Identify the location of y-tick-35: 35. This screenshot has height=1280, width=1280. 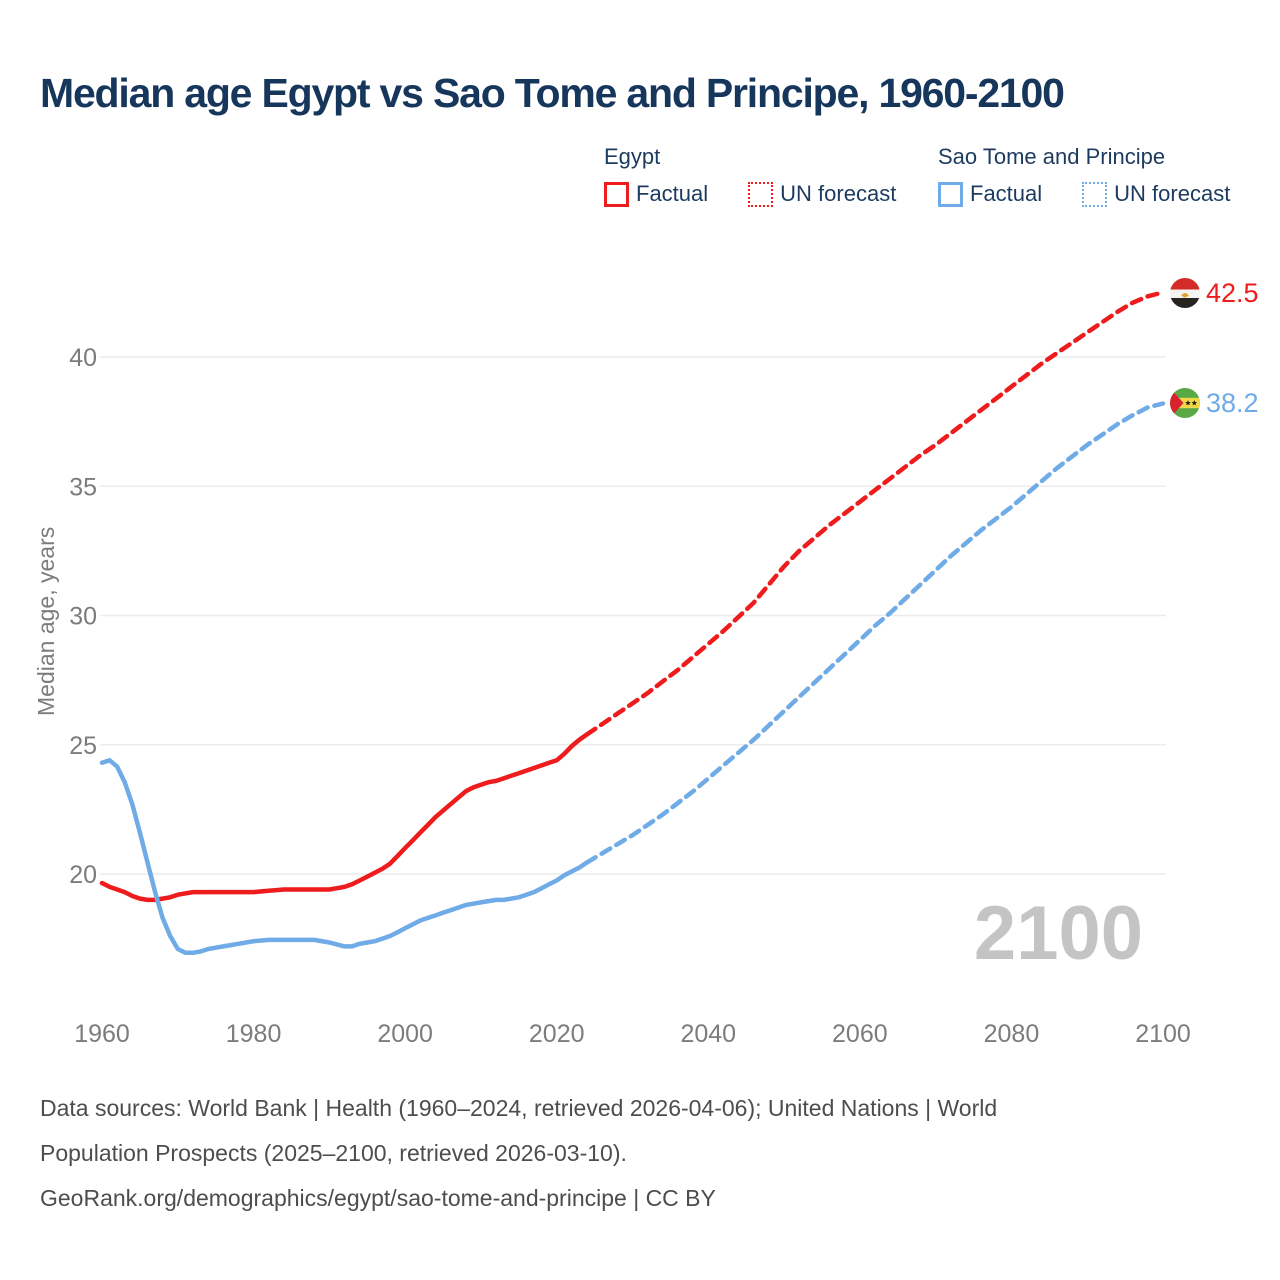
(83, 487).